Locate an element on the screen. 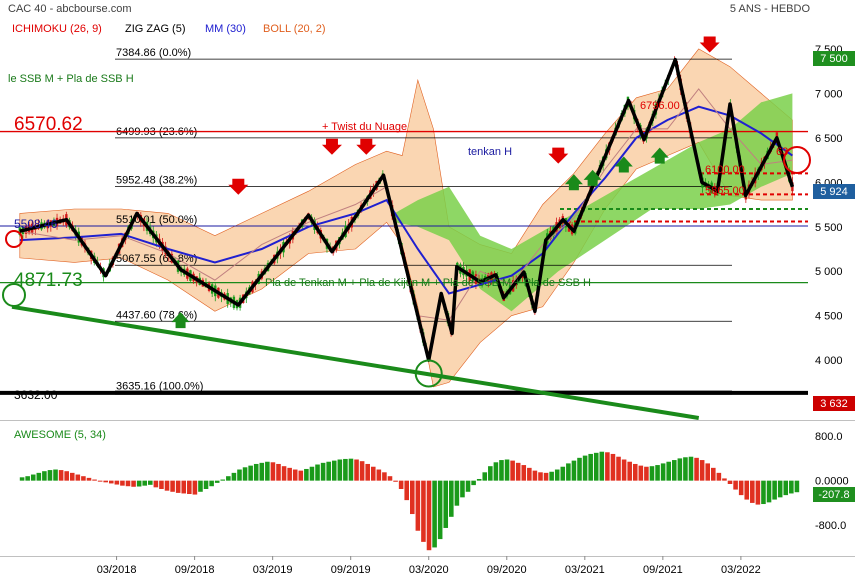 This screenshot has height=580, width=855. support-badge-text: 3 632 is located at coordinates (834, 404).